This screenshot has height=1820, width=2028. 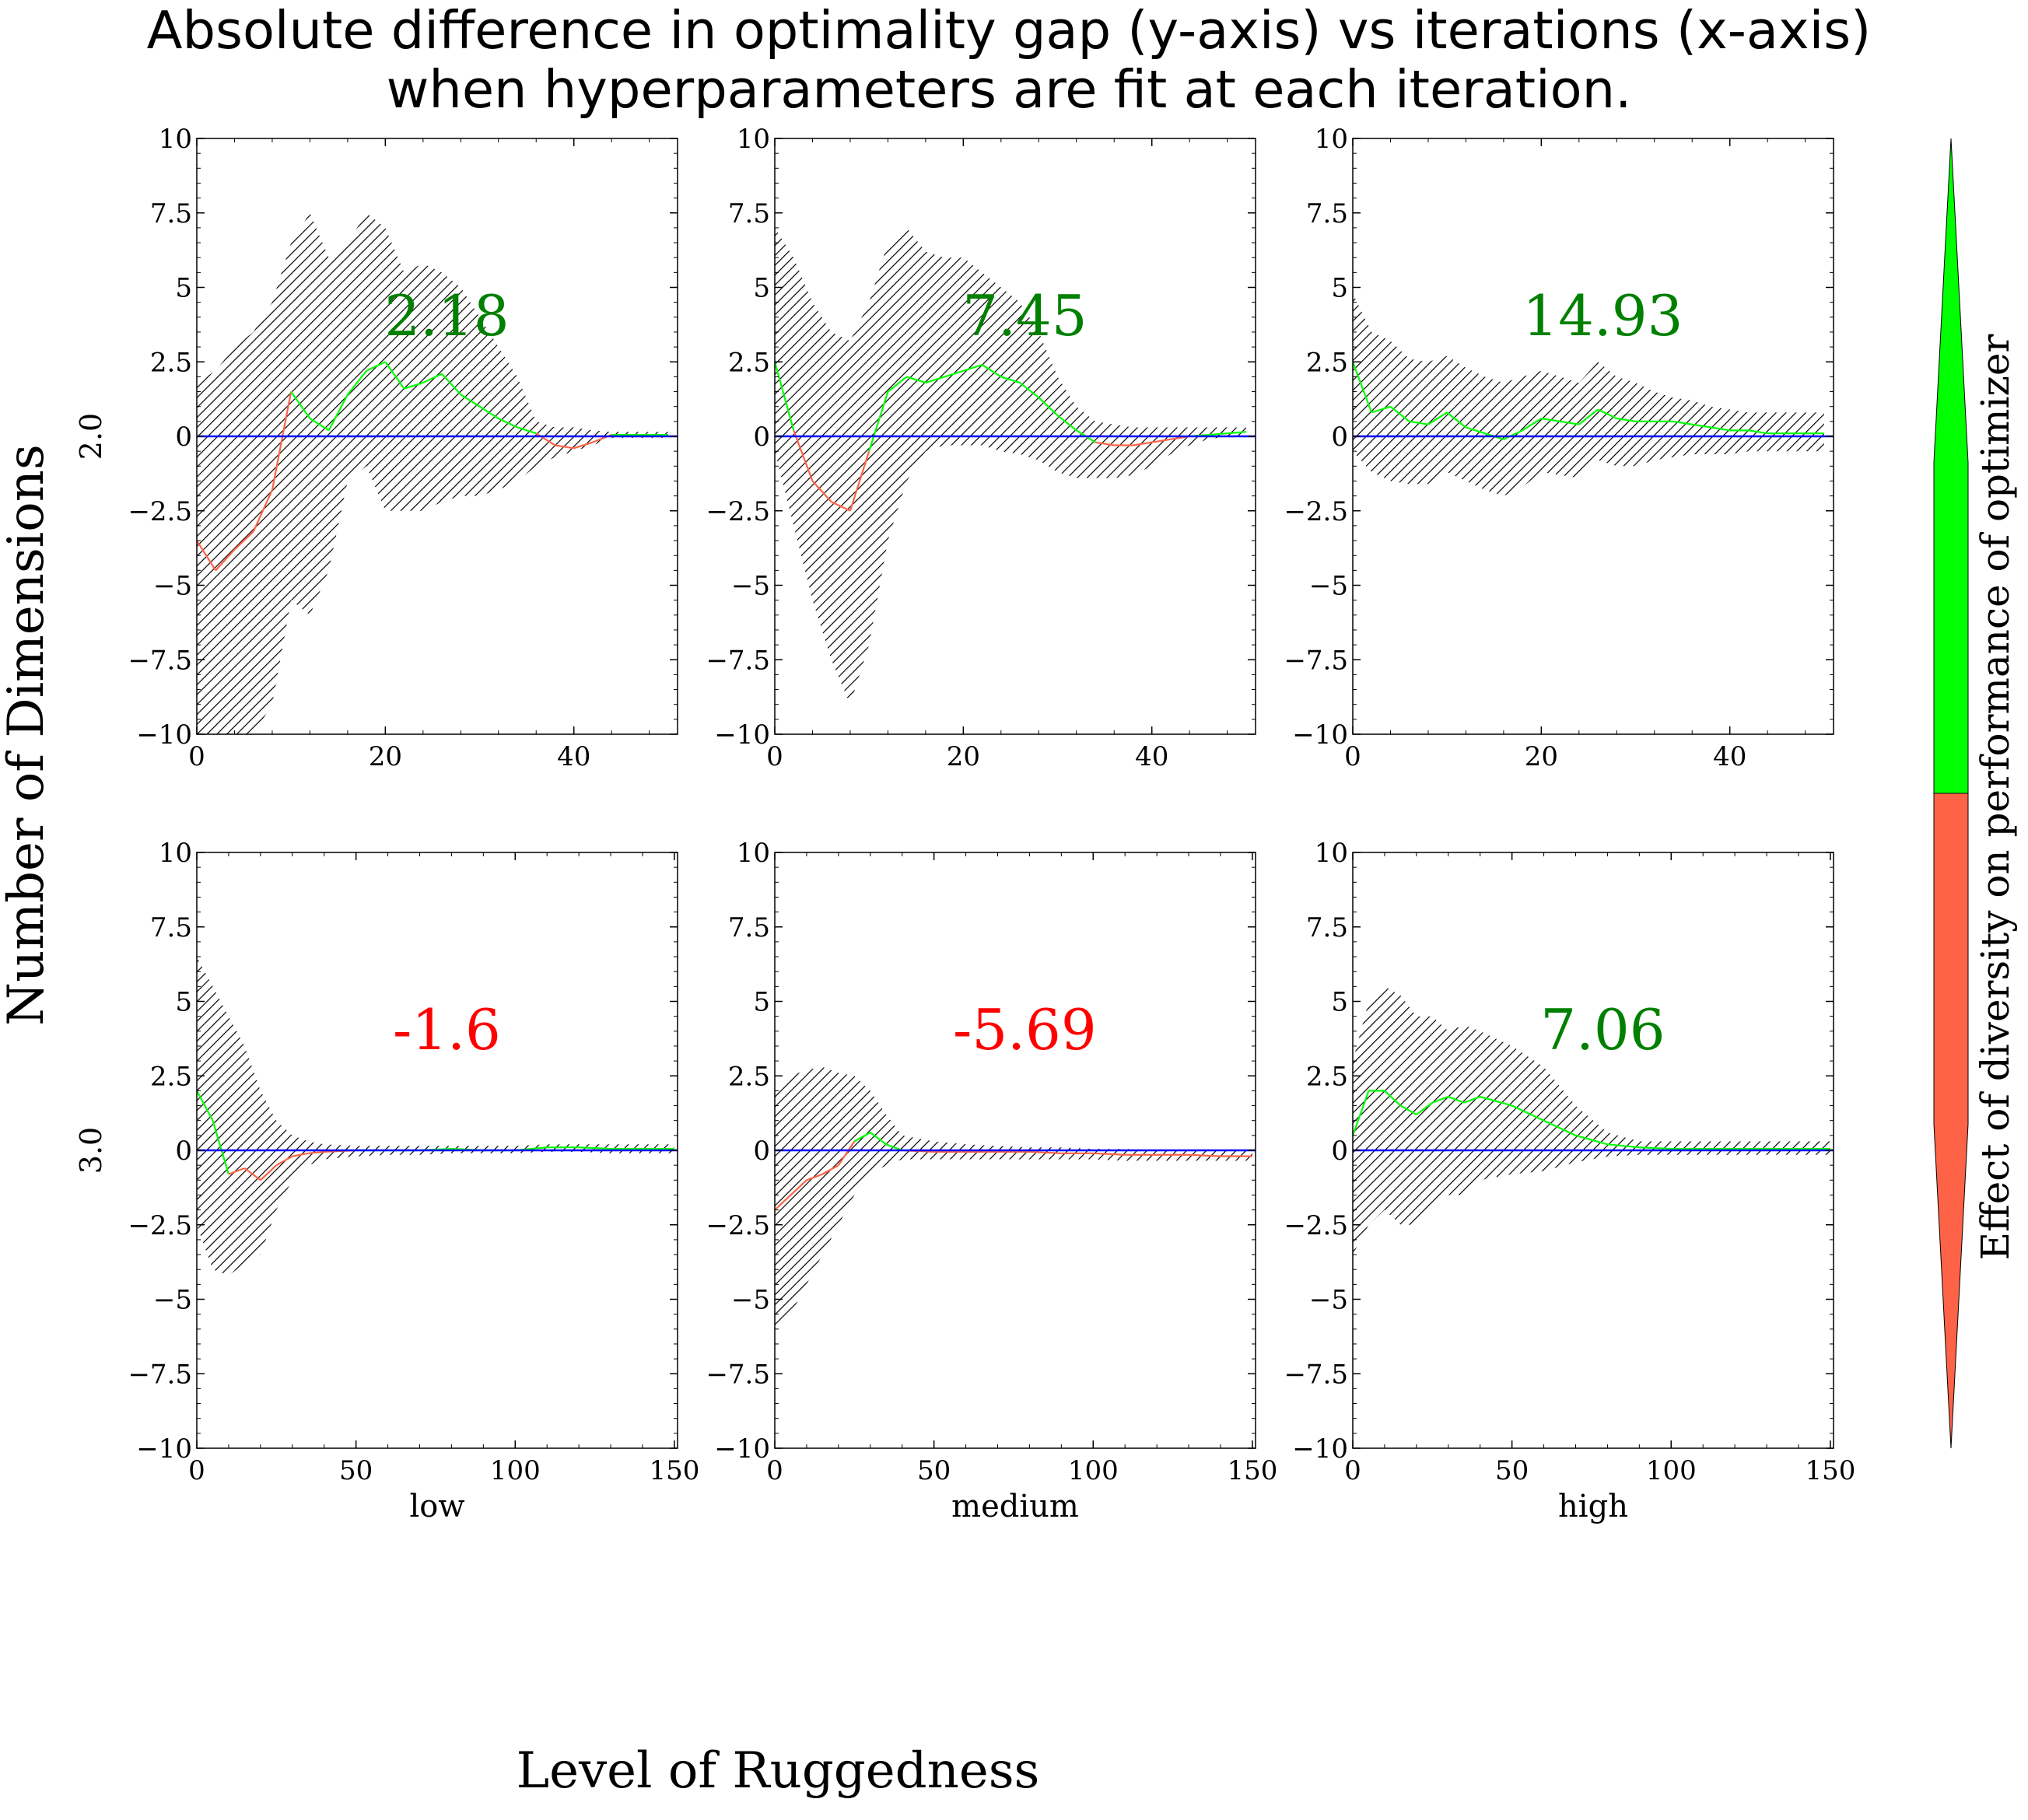 I want to click on col-axis-label: Level of Ruggedness, so click(x=778, y=1771).